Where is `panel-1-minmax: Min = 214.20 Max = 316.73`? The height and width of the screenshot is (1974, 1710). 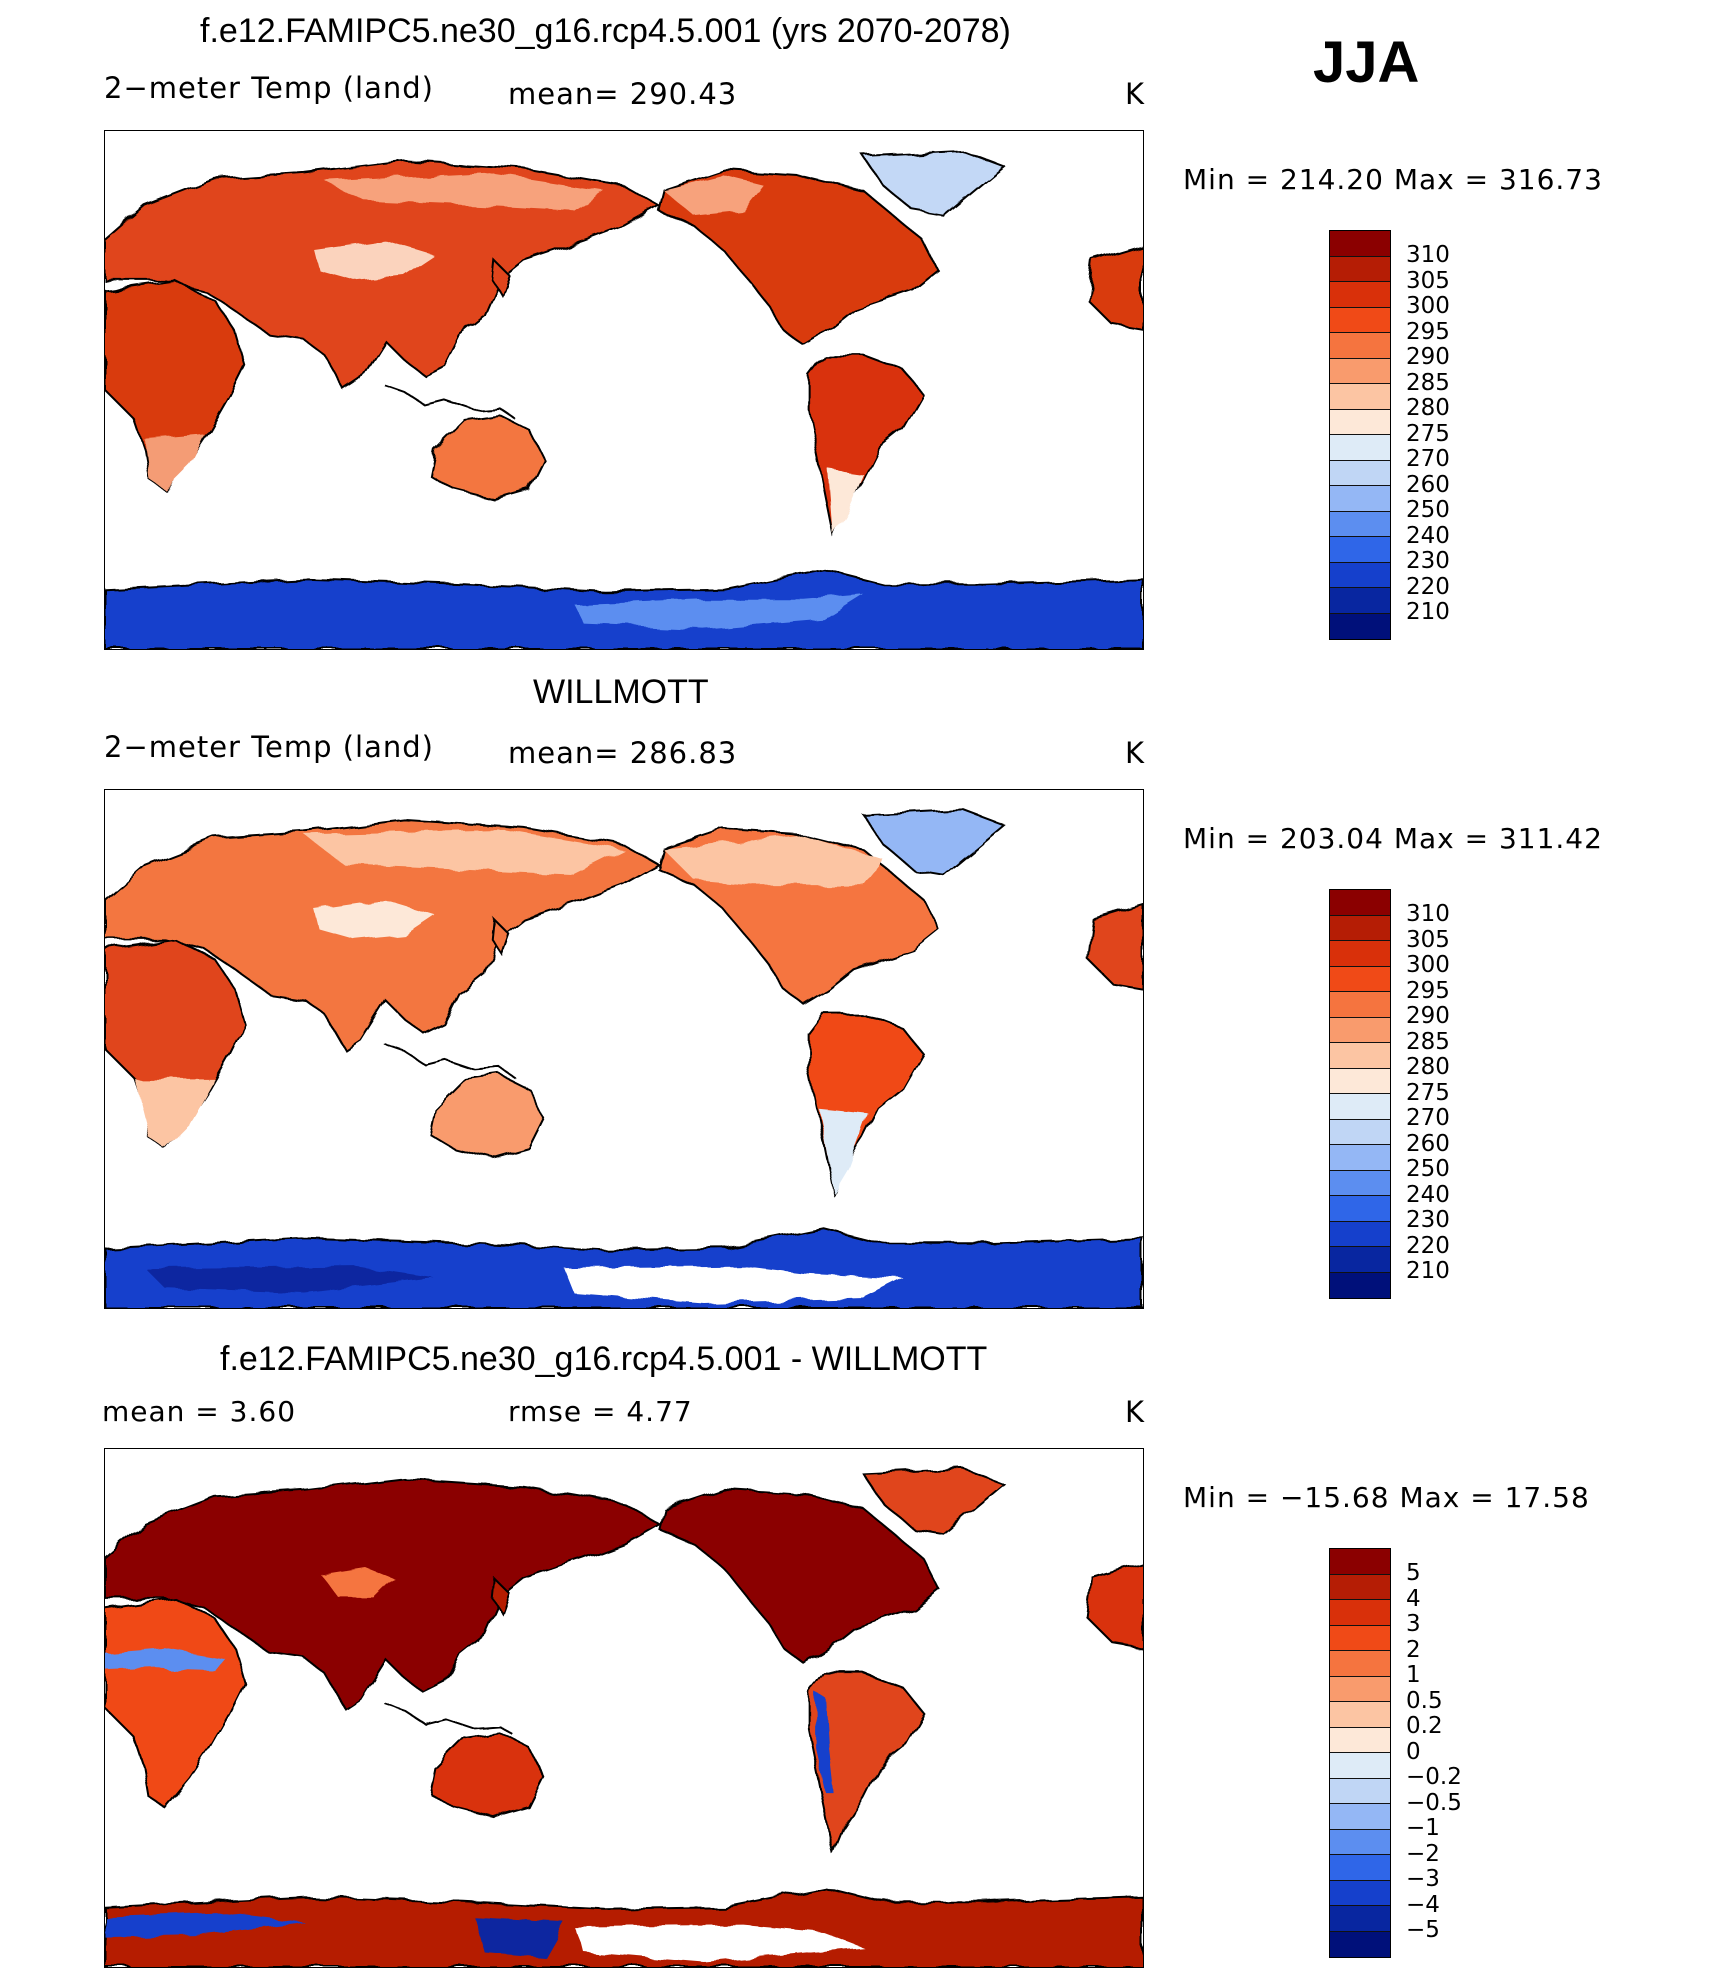 panel-1-minmax: Min = 214.20 Max = 316.73 is located at coordinates (1393, 179).